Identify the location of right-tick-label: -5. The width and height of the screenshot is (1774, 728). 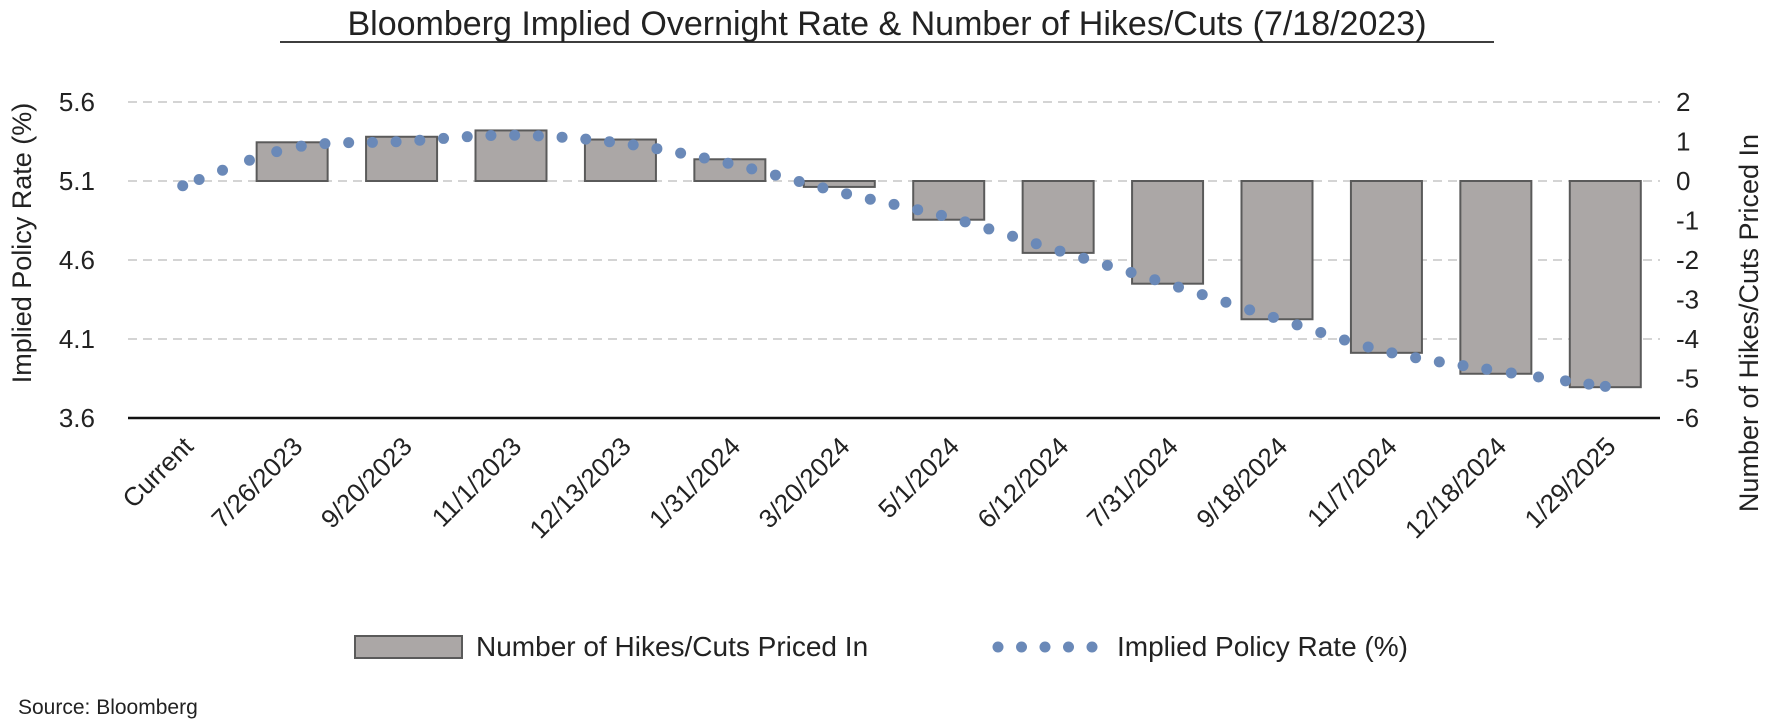
(1687, 379).